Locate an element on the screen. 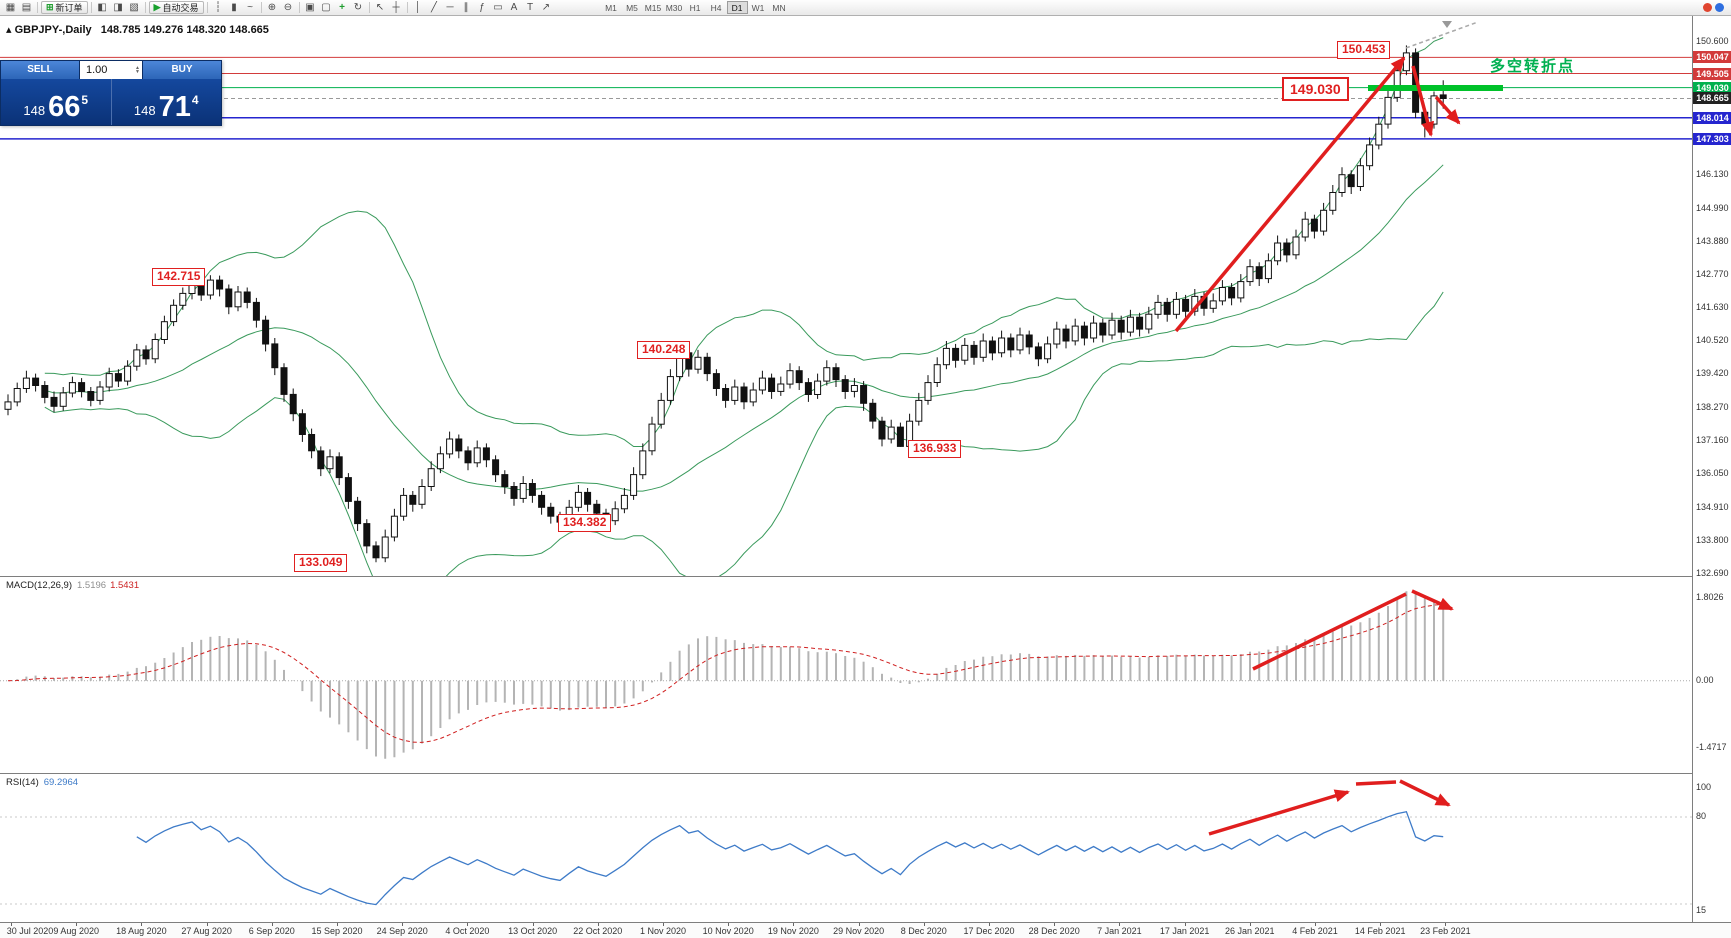  timeframe-w1: W1 is located at coordinates (758, 8).